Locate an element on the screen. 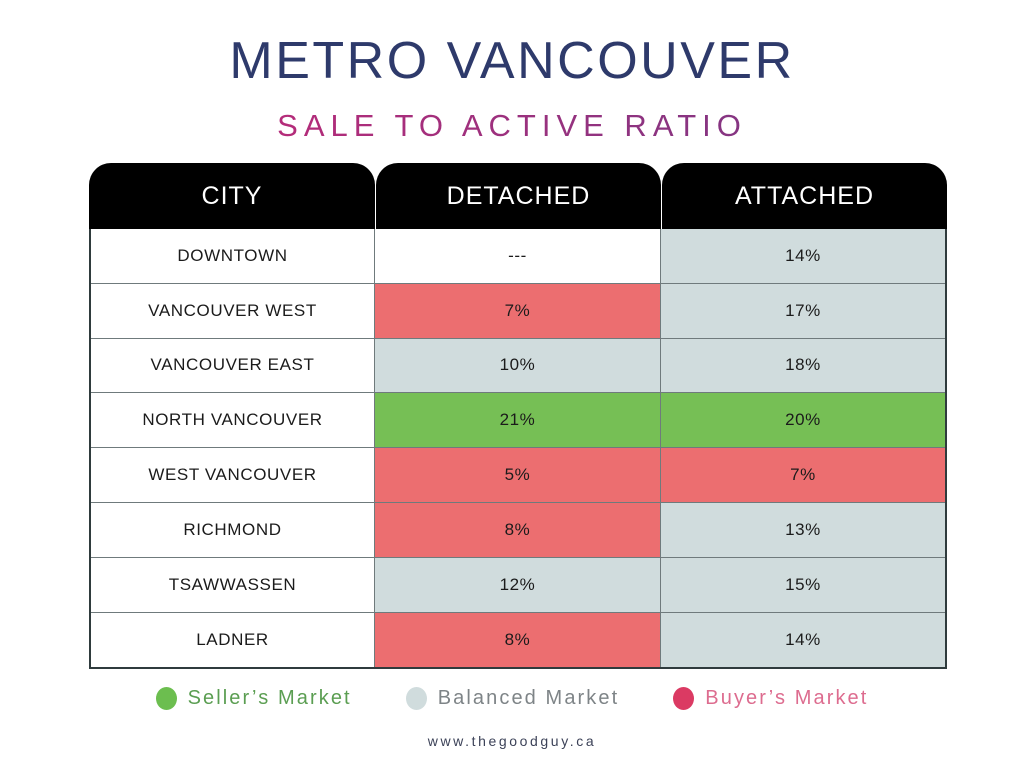 The image size is (1024, 768). table-row: VANCOUVER WEST 7% 17% is located at coordinates (518, 311).